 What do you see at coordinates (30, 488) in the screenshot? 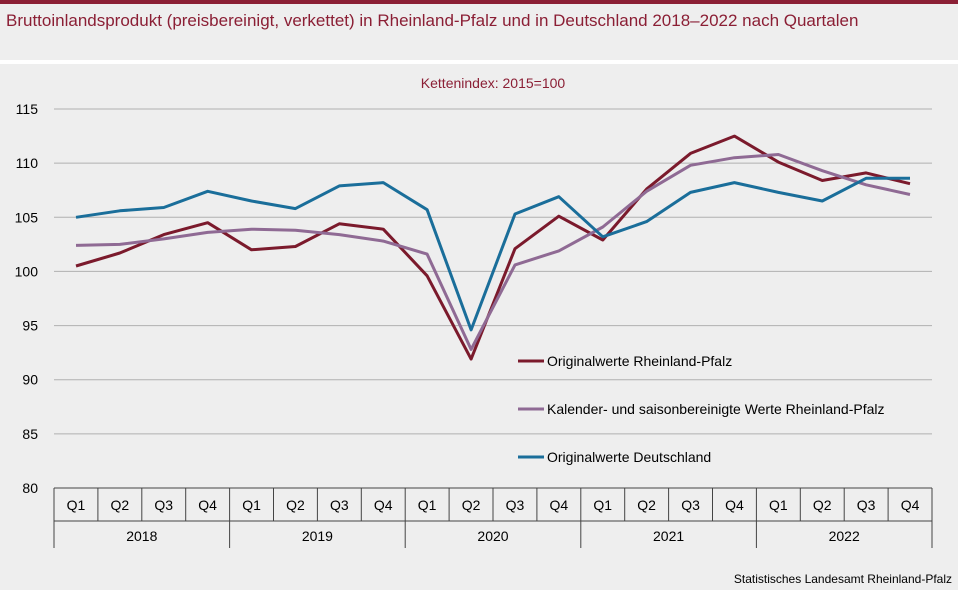
I see `y-tick-label: 80` at bounding box center [30, 488].